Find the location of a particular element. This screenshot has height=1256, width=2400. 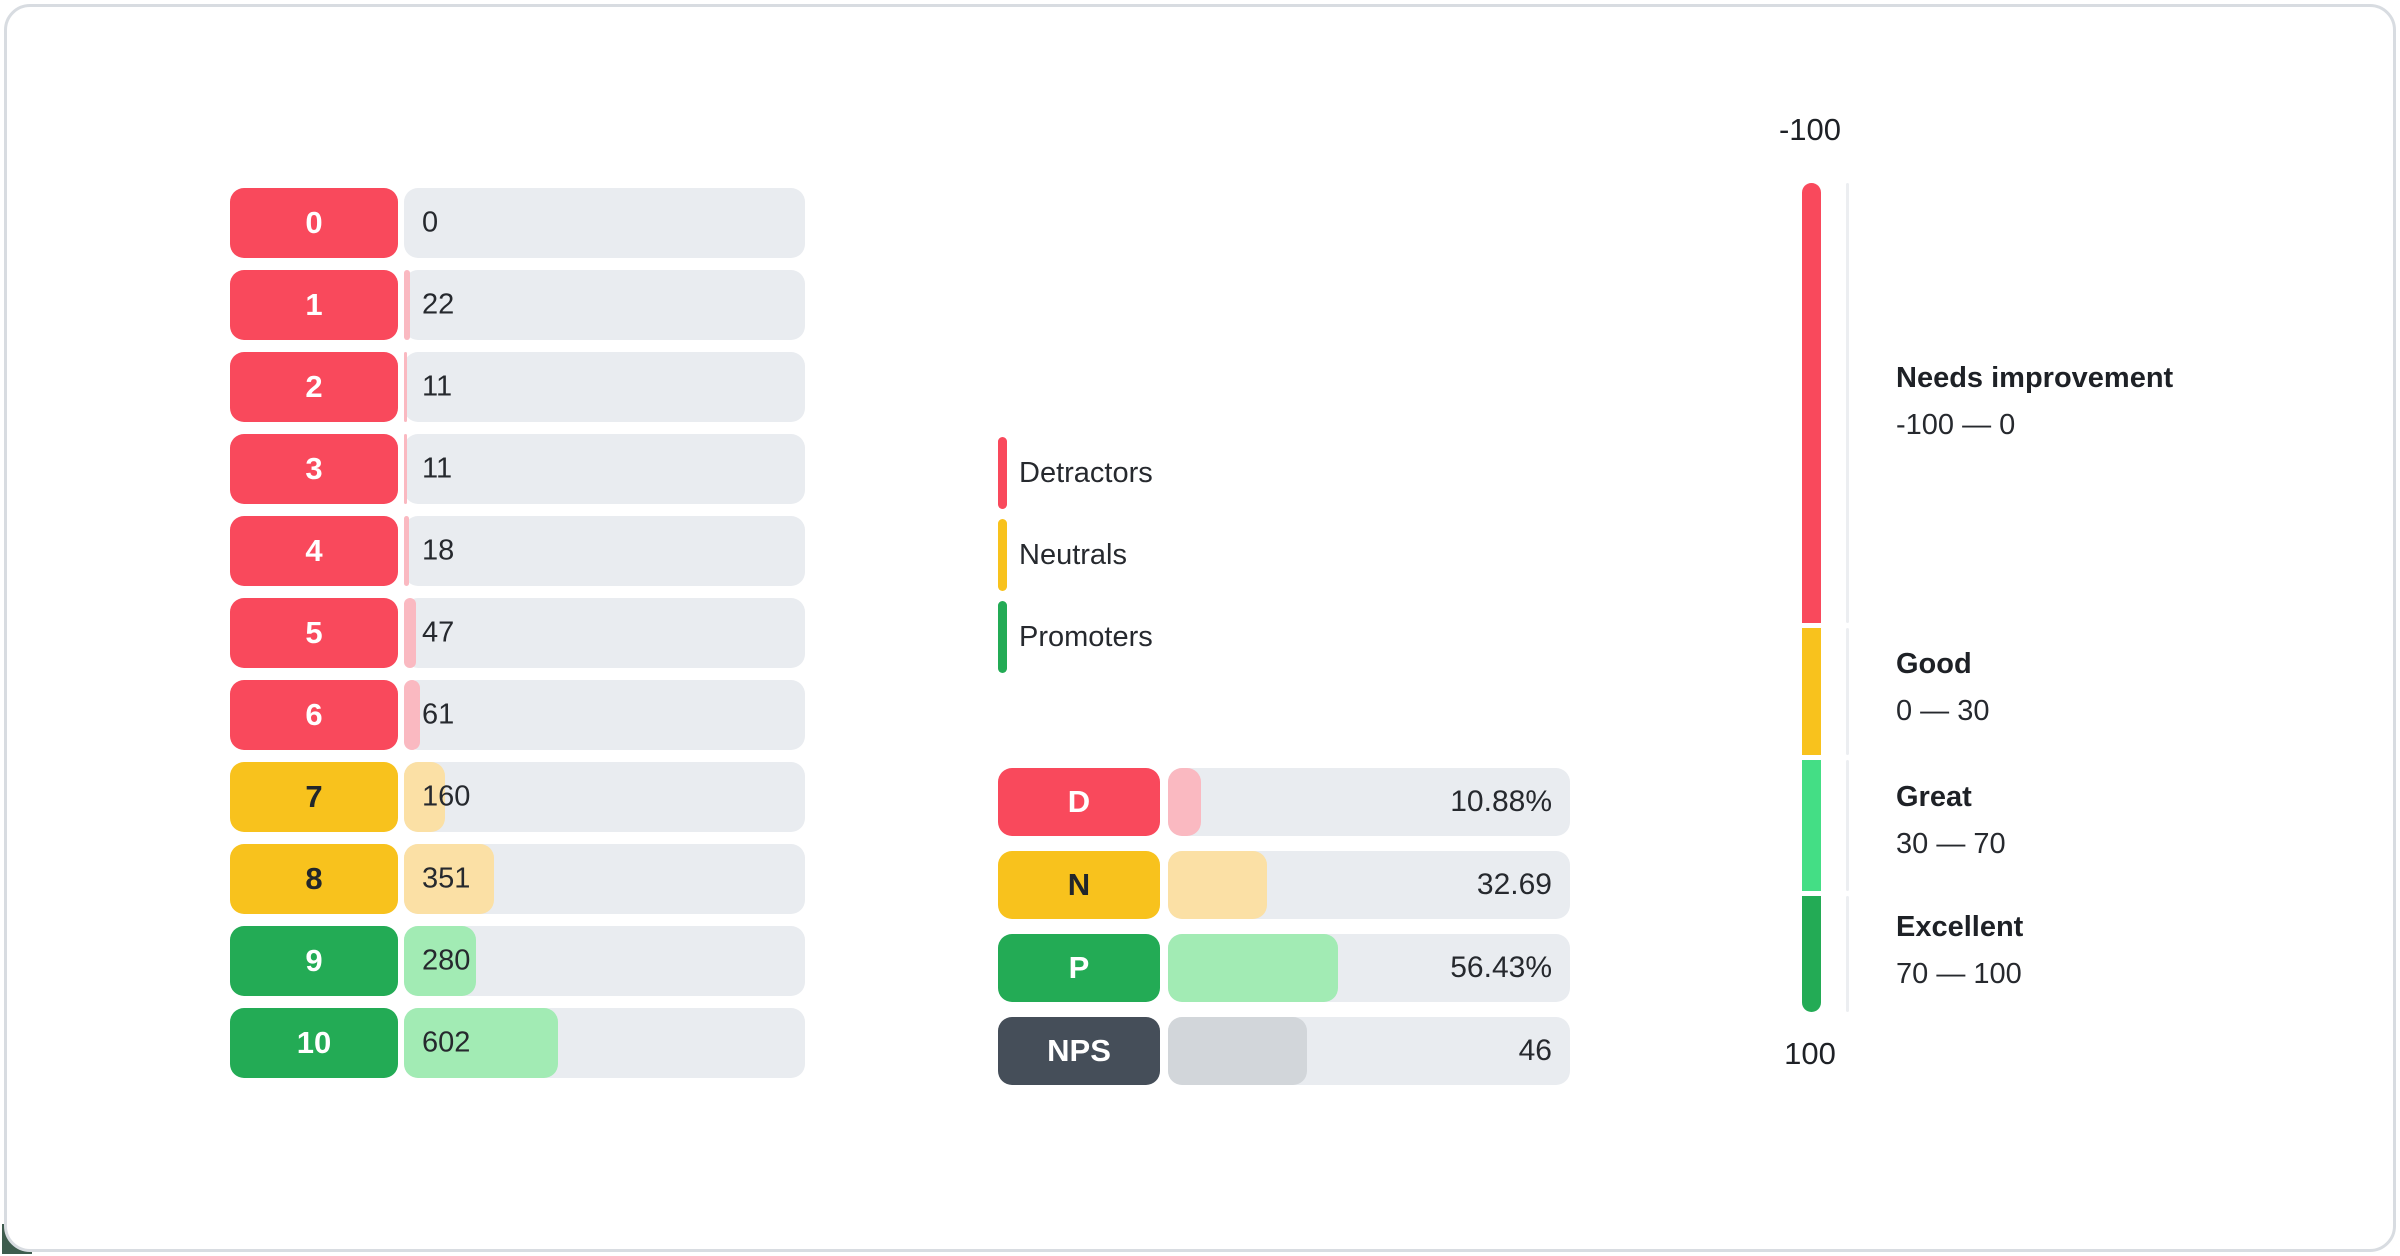

score-row: 9 280 is located at coordinates (517, 961).